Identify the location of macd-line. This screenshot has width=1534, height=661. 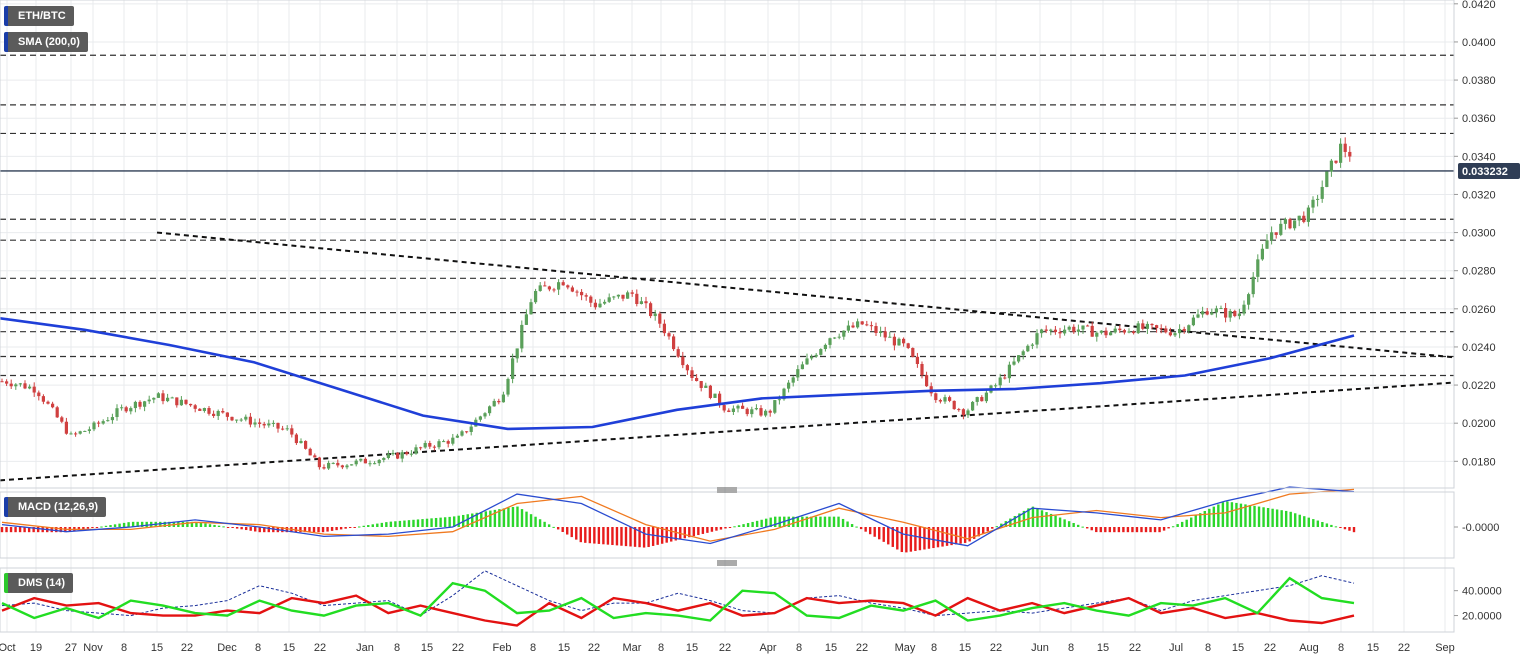
(678, 516).